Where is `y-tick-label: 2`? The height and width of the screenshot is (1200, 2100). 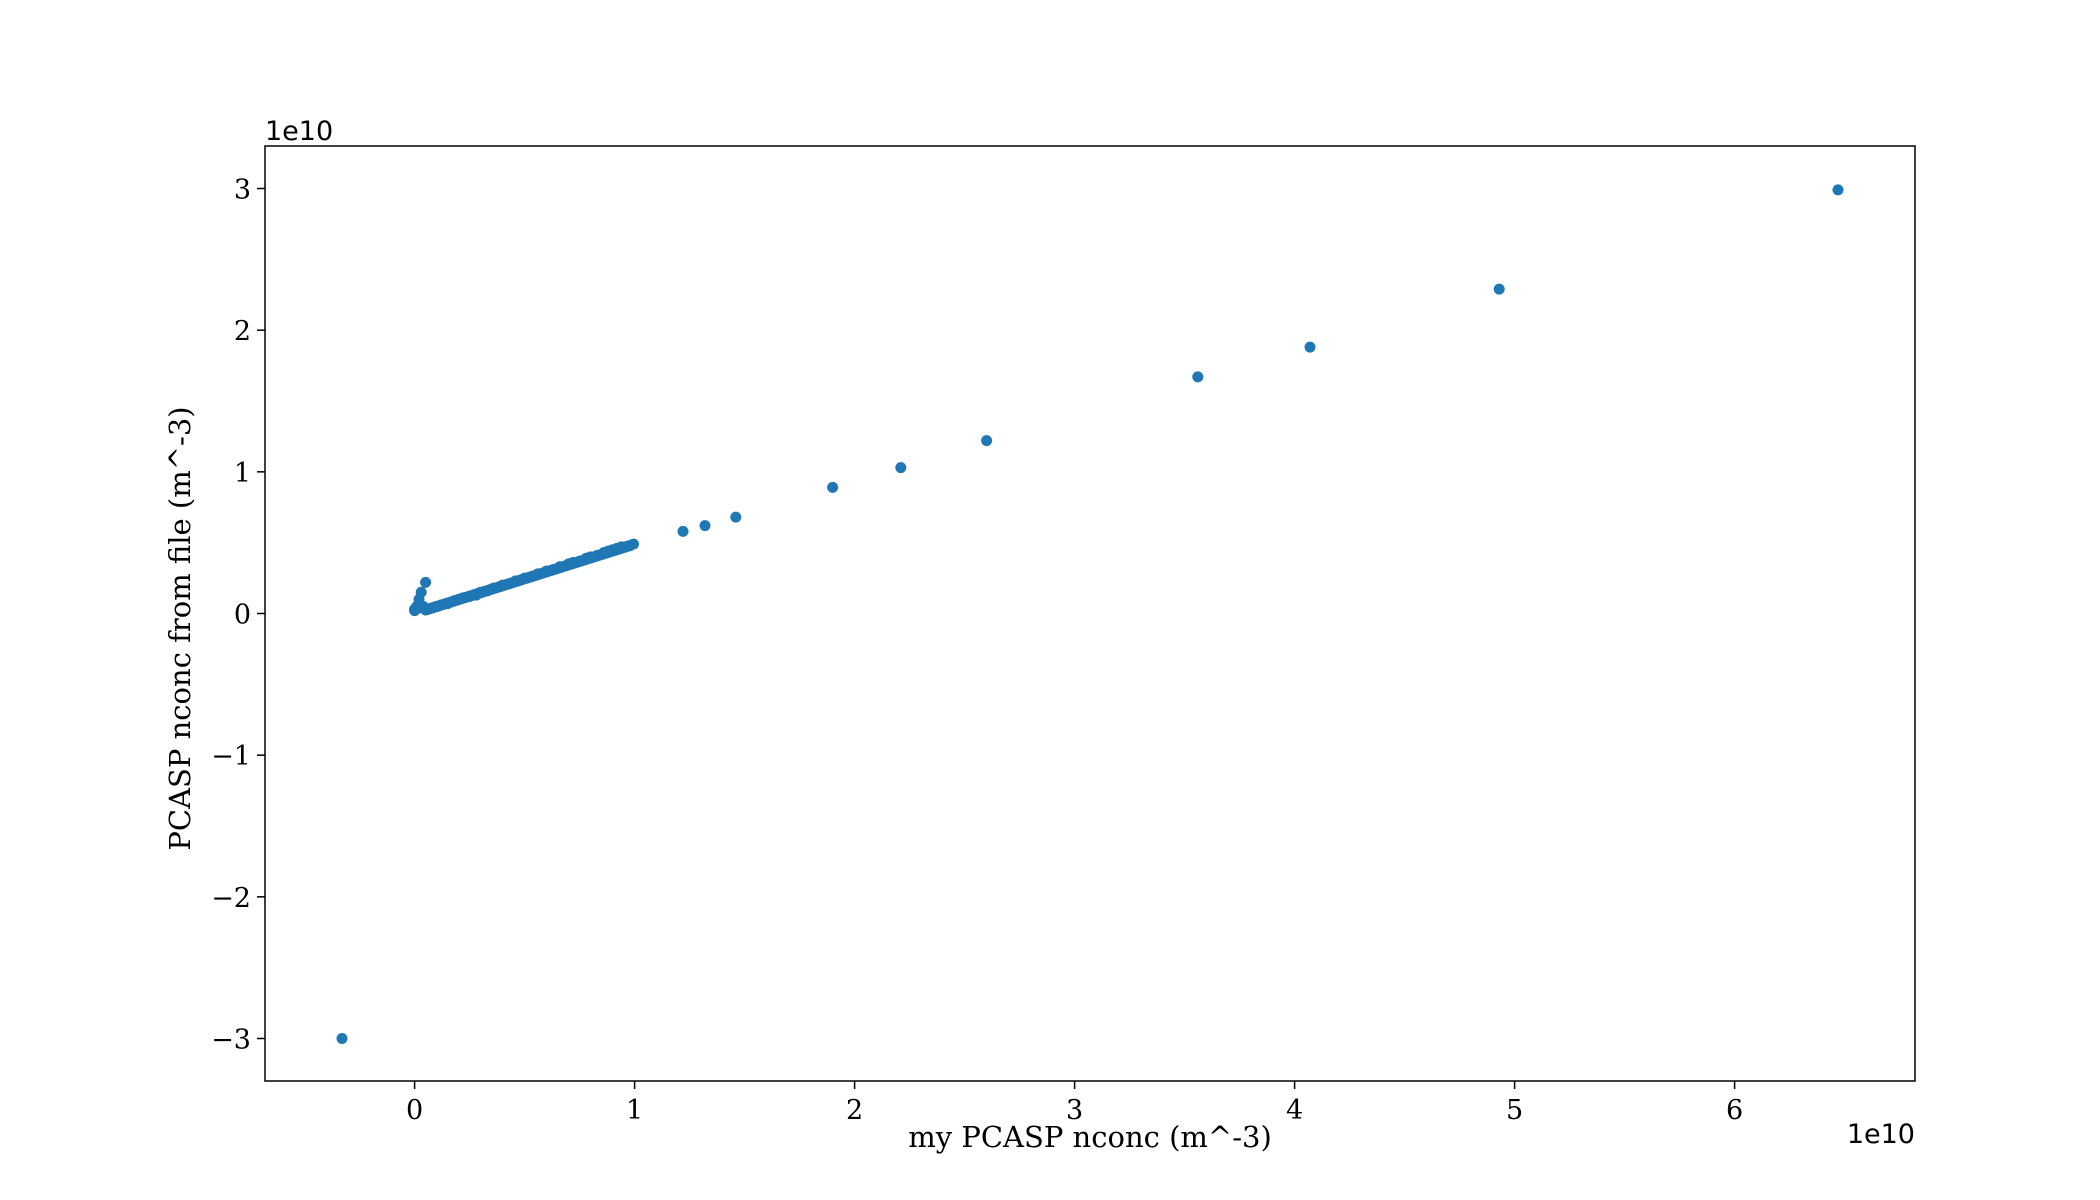 y-tick-label: 2 is located at coordinates (242, 331).